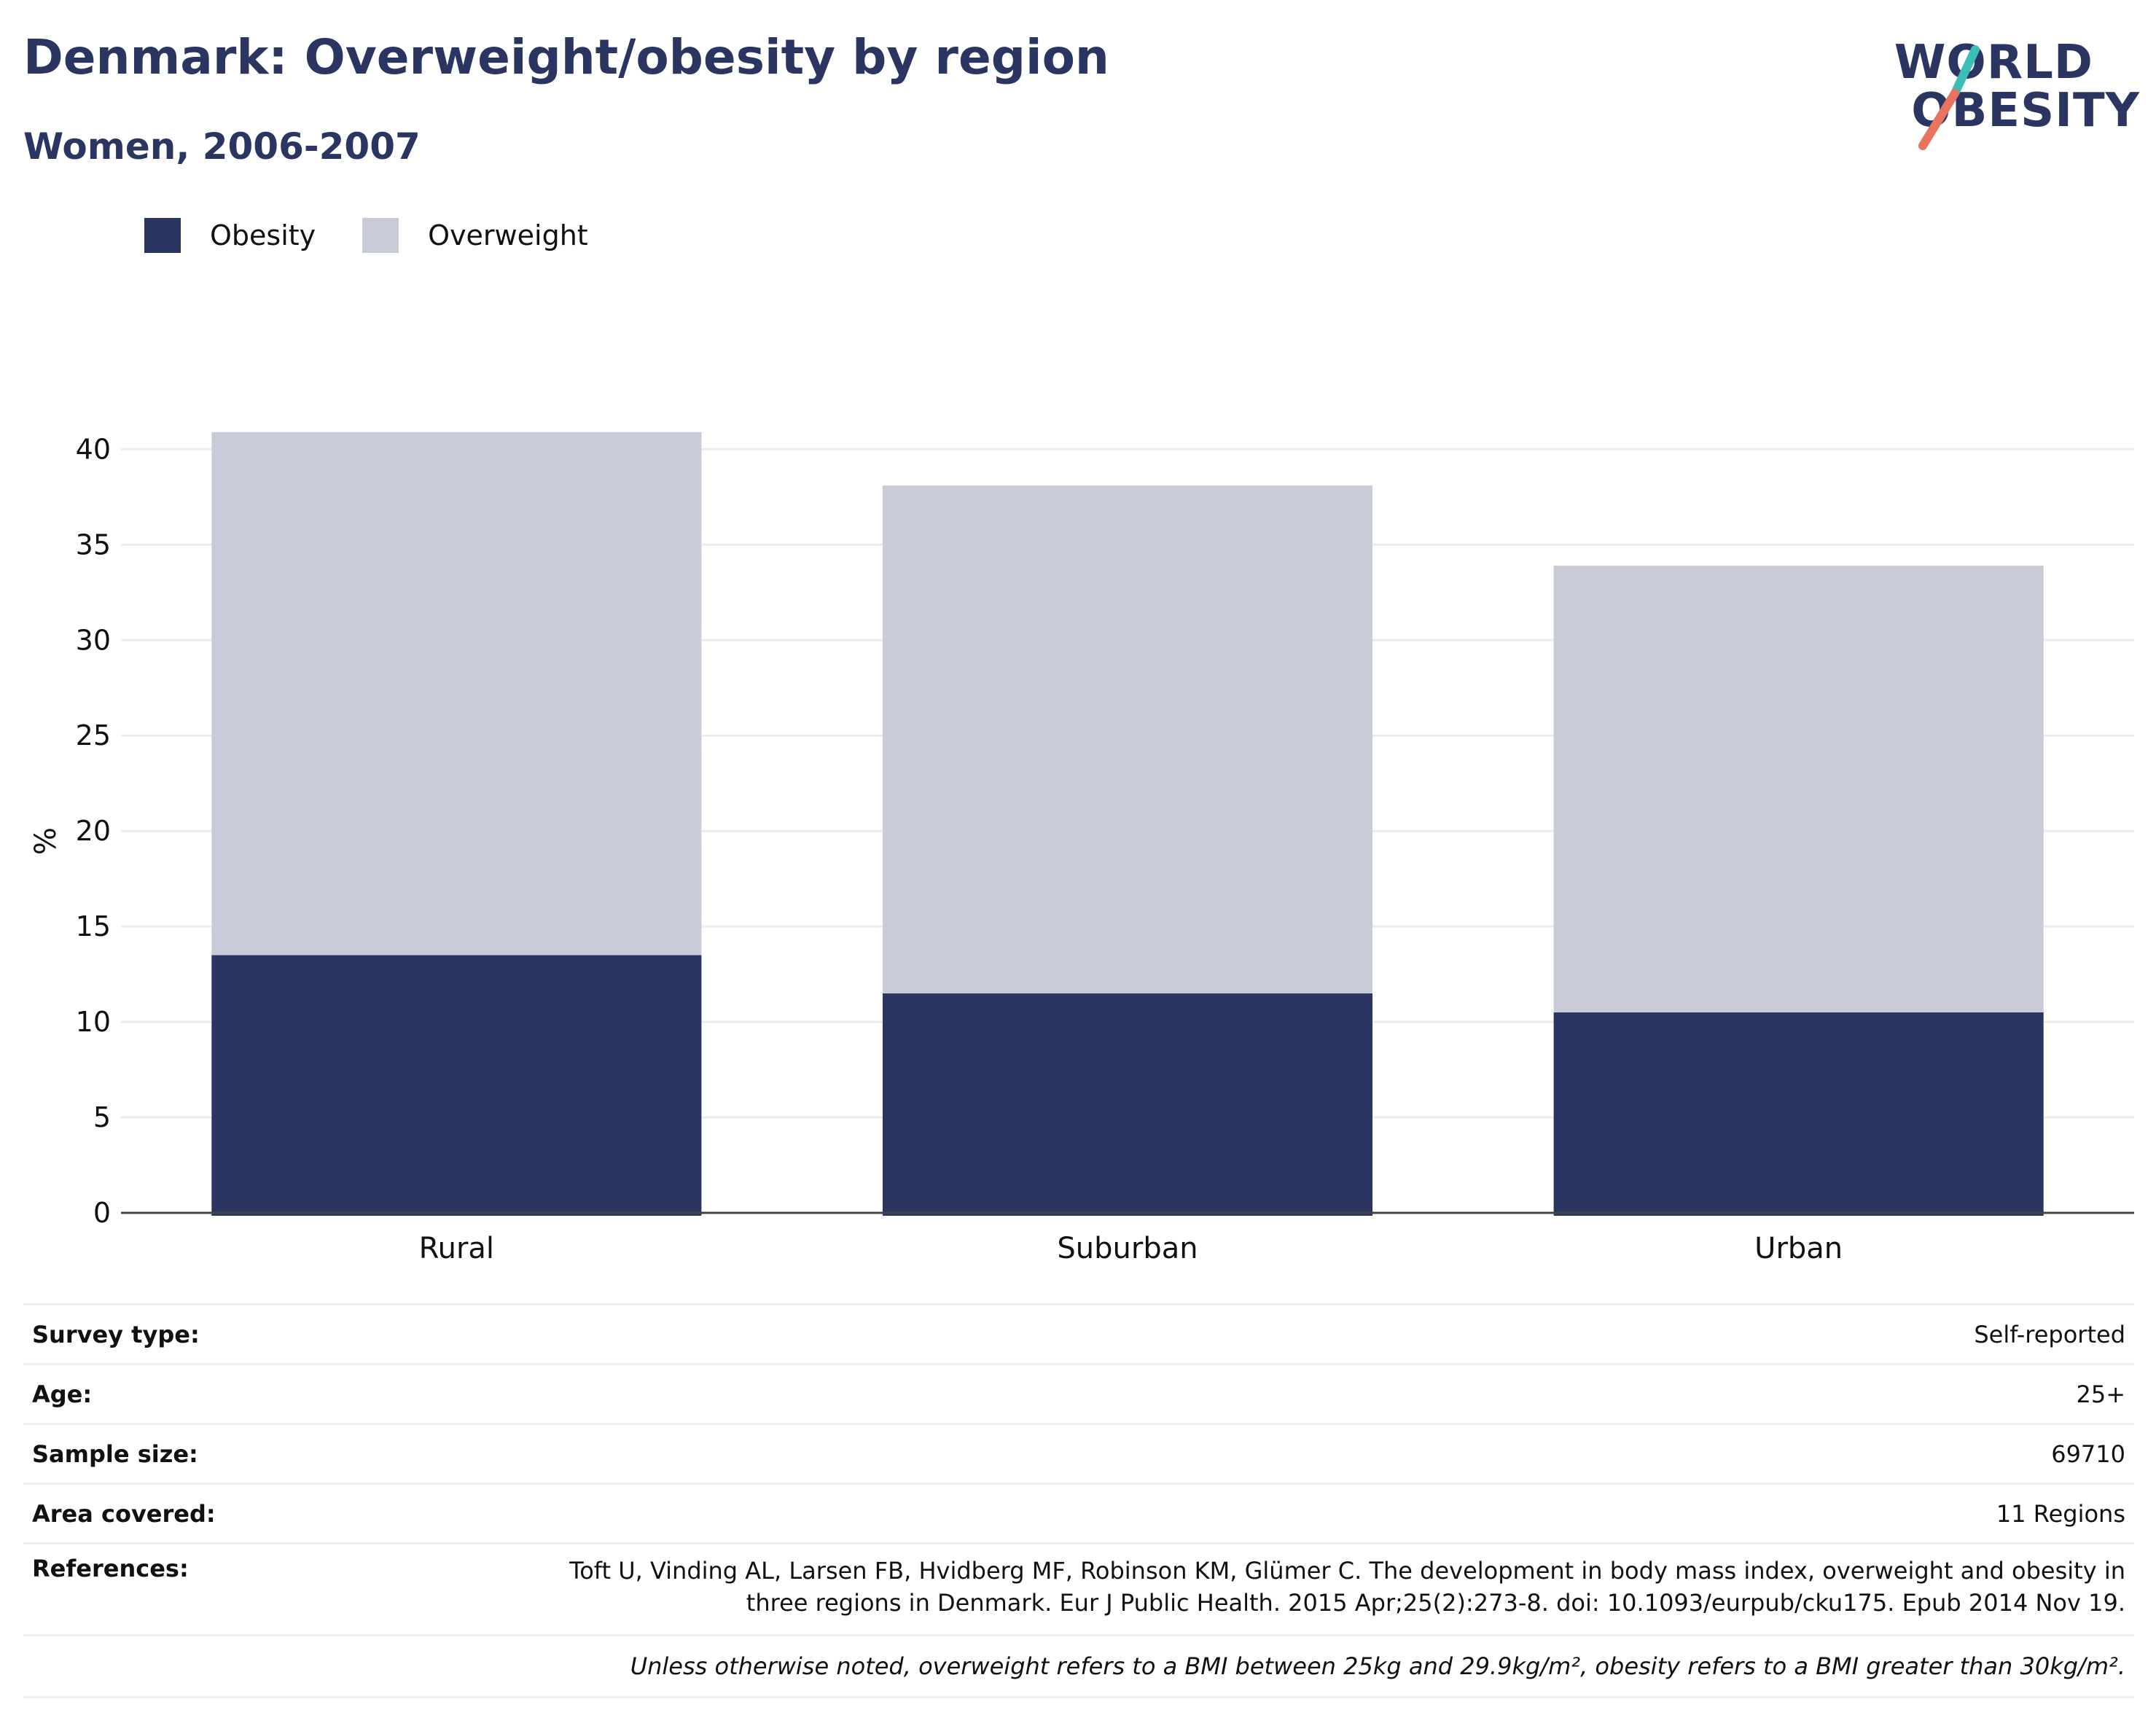  I want to click on y-tick-label: 20, so click(94, 831).